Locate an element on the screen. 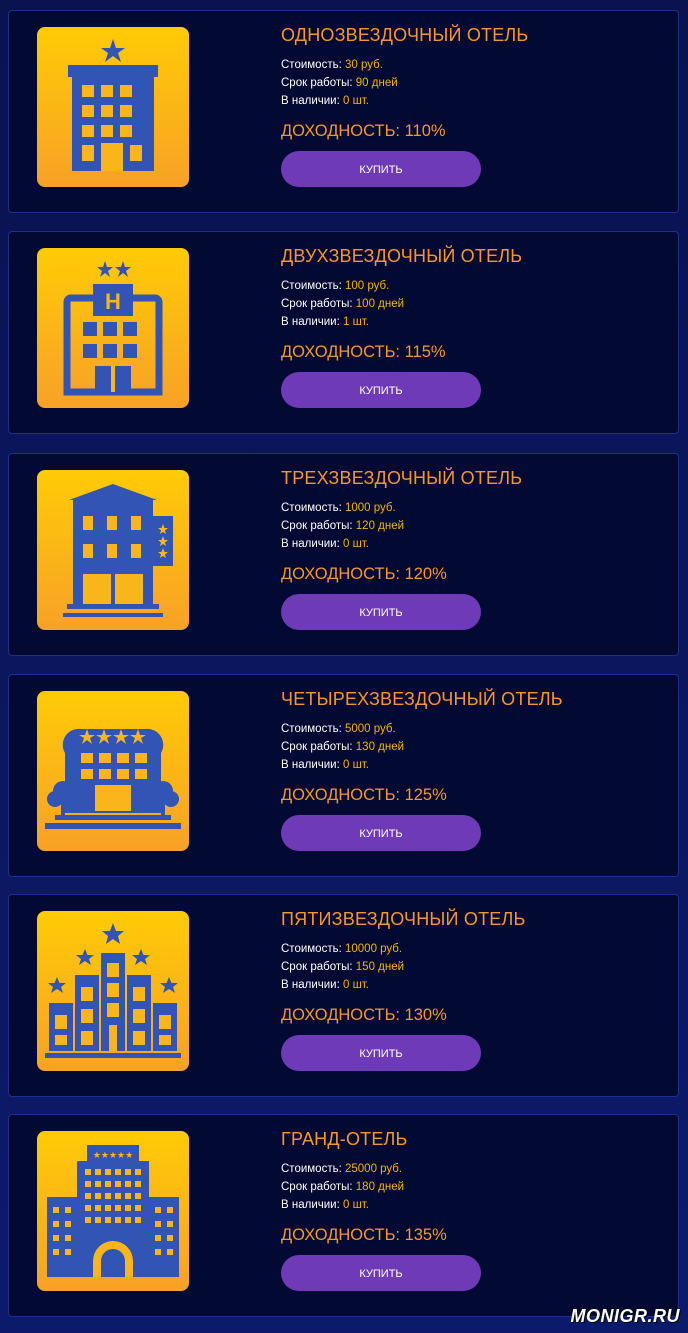 The image size is (688, 1333). cost-line: Стоимость: 5000 руб. is located at coordinates (471, 729).